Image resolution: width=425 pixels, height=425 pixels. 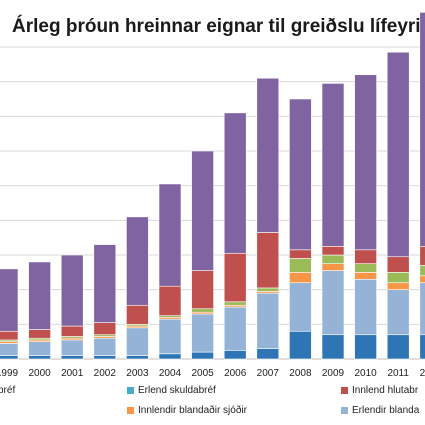 What do you see at coordinates (72, 373) in the screenshot?
I see `x-tick-label: 2001` at bounding box center [72, 373].